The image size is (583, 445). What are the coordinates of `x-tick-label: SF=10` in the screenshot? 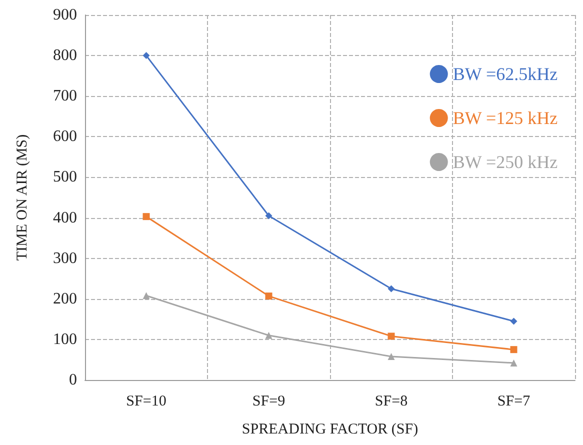 It's located at (146, 402).